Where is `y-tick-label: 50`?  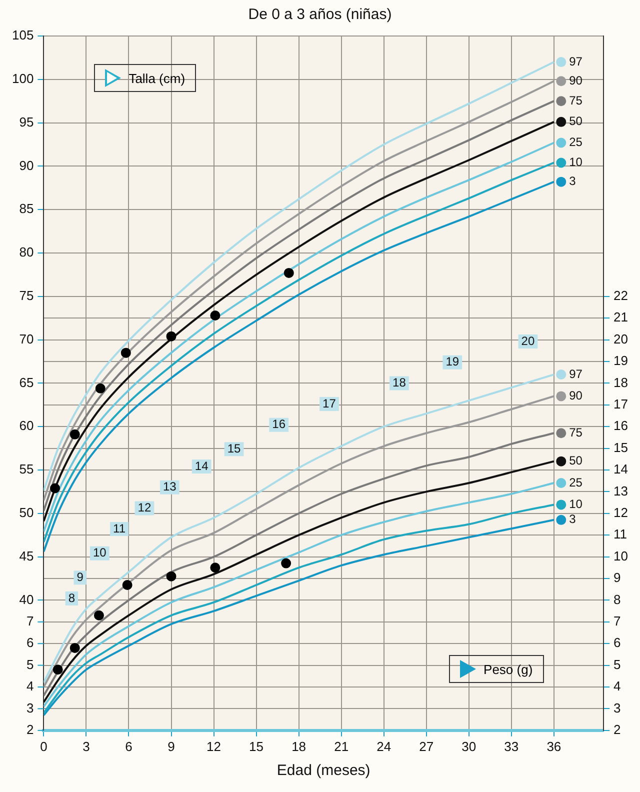
y-tick-label: 50 is located at coordinates (26, 512).